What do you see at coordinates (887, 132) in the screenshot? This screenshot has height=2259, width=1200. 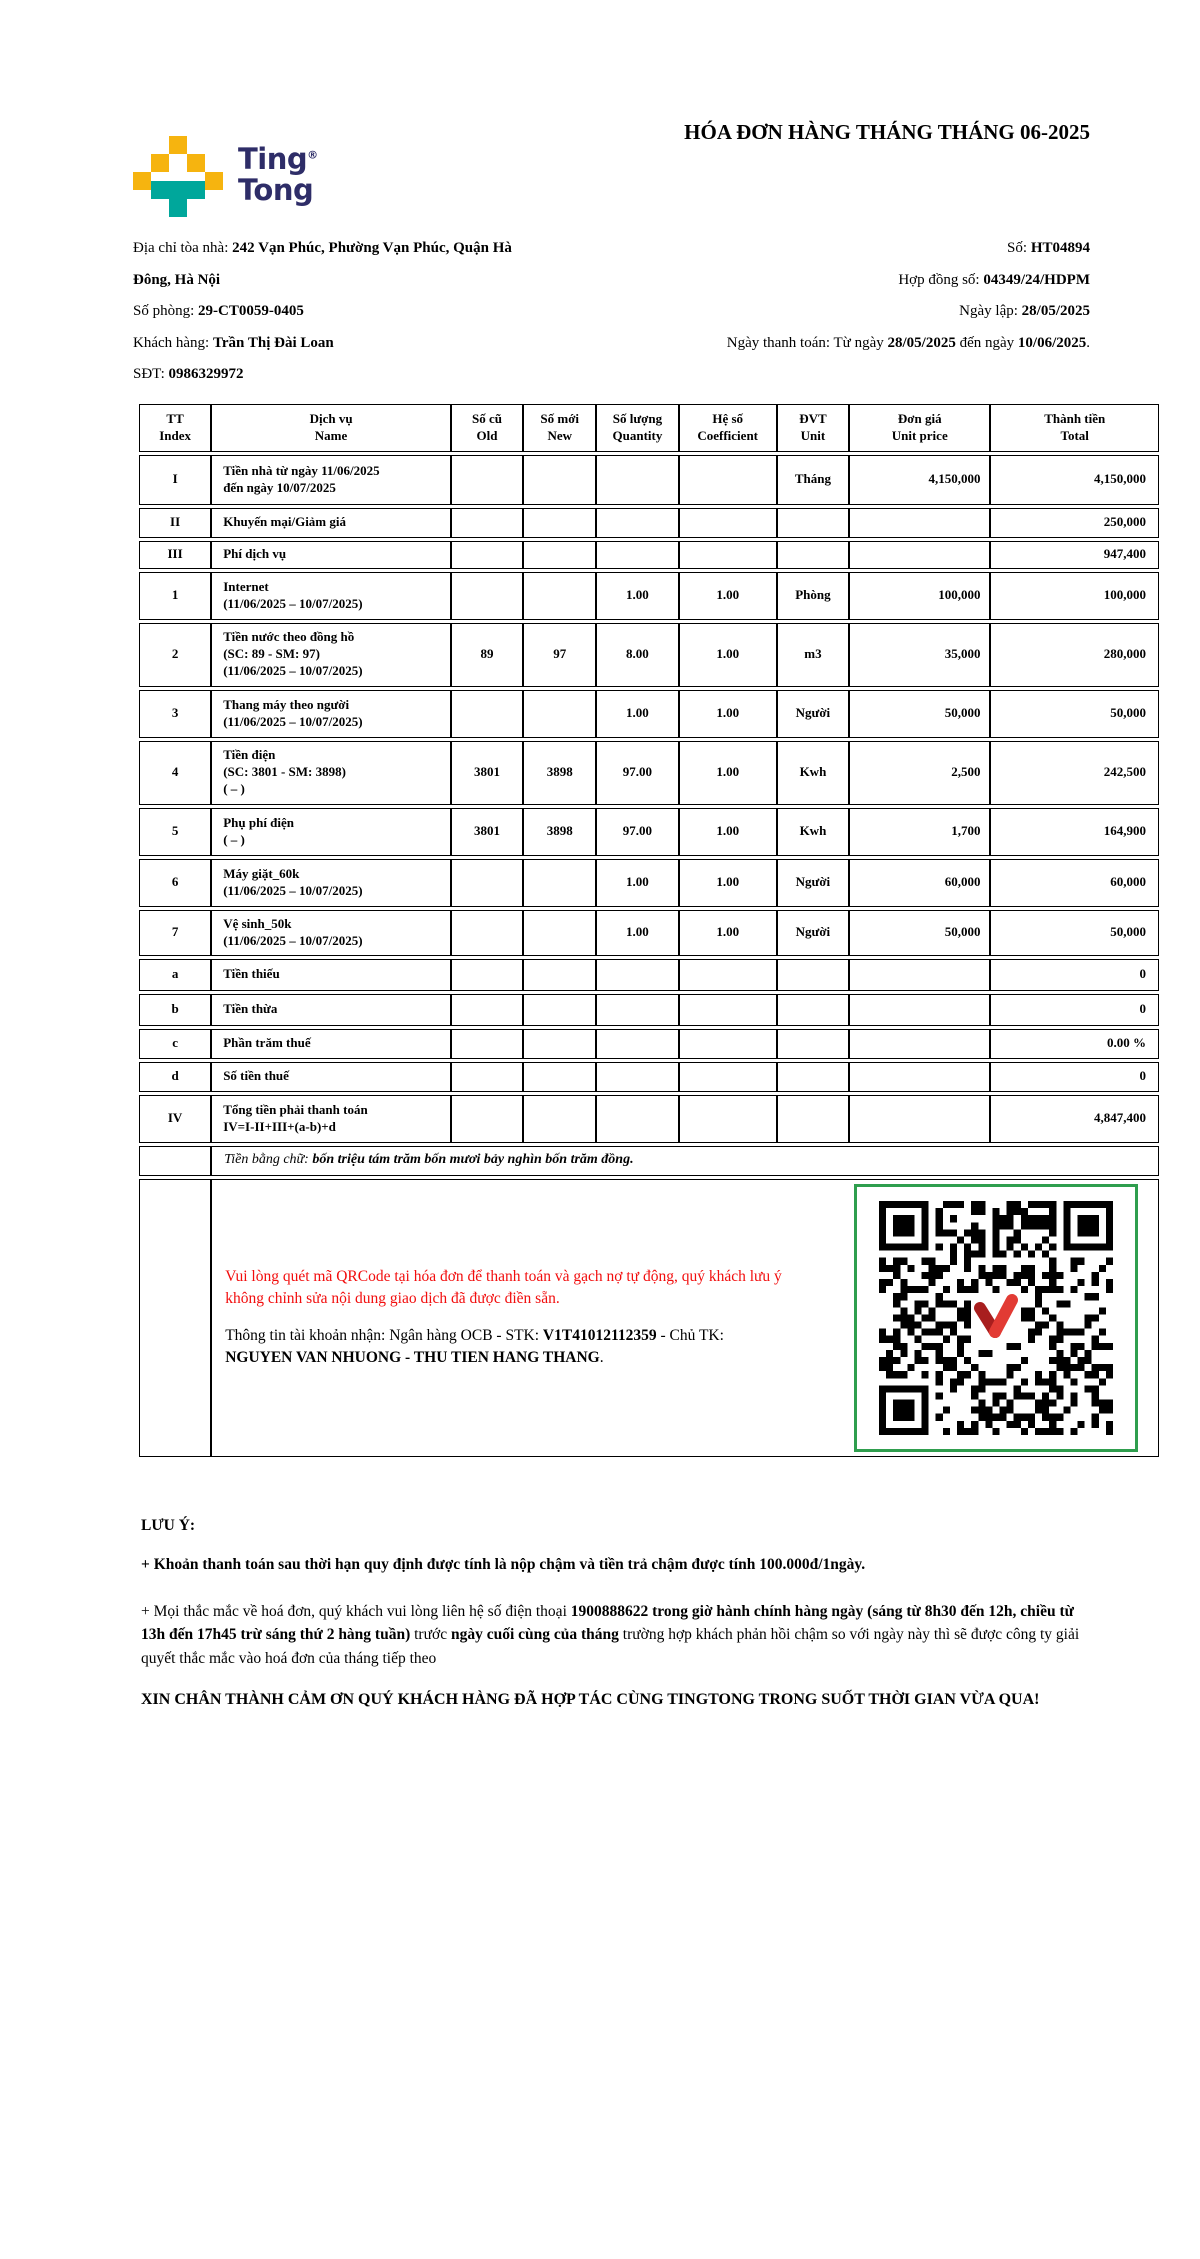 I see `invoice-title: HÓA ĐƠN HÀNG THÁNG THÁNG 06-2025` at bounding box center [887, 132].